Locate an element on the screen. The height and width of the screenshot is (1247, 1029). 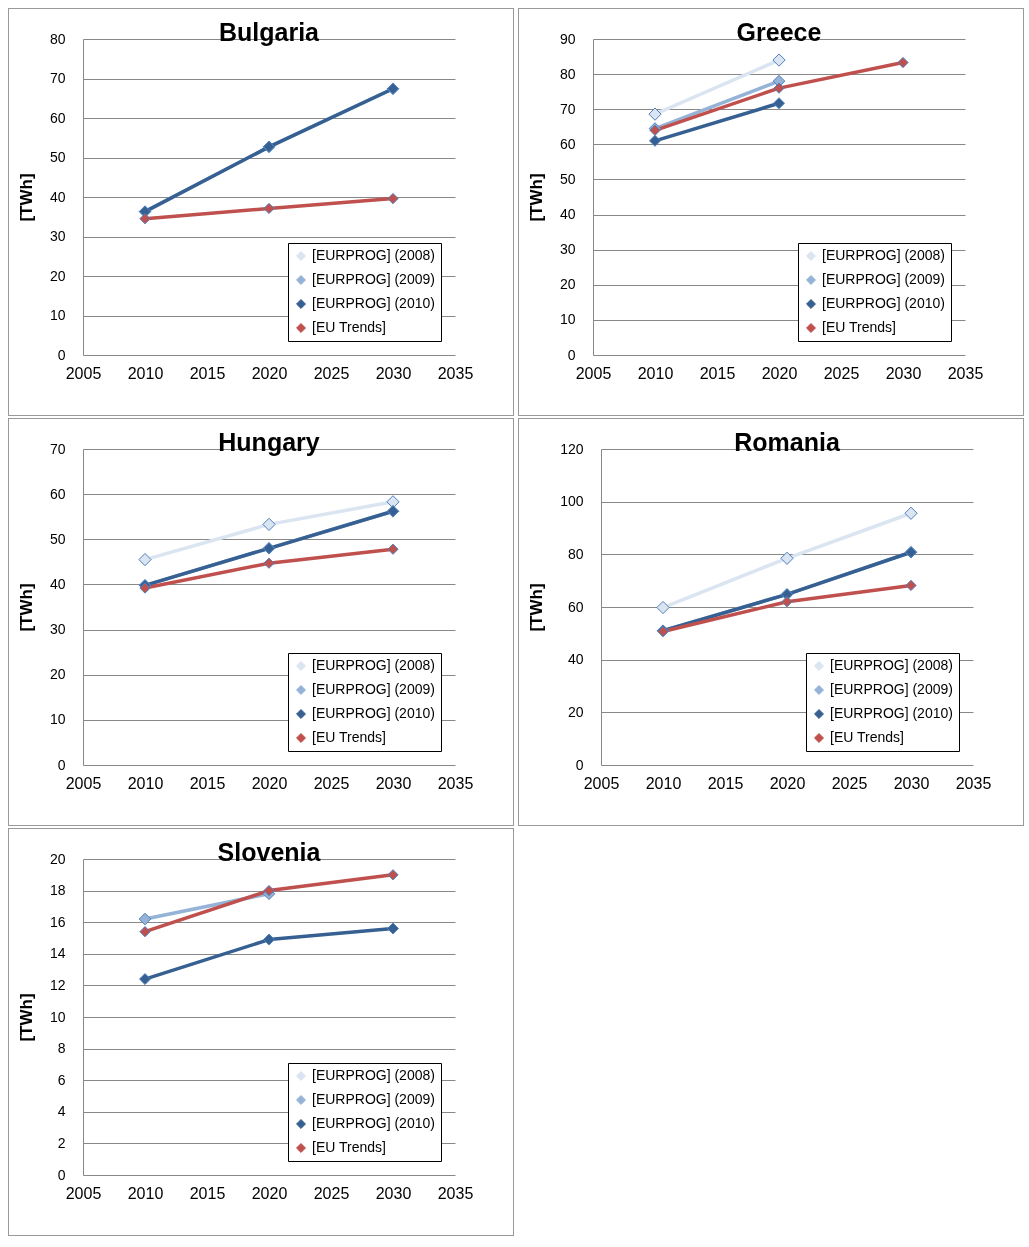
y-tick-label: 90 is located at coordinates (567, 38).